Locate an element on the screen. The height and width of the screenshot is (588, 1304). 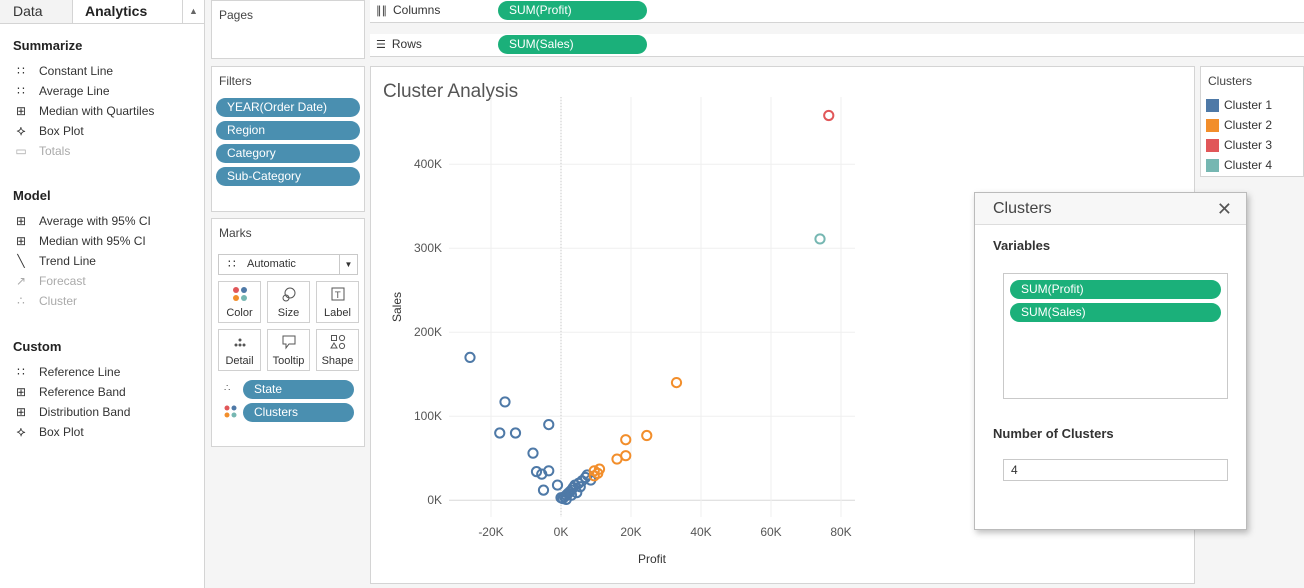
analytics-item: ⊞ Reference Band is located at coordinates (102, 392).